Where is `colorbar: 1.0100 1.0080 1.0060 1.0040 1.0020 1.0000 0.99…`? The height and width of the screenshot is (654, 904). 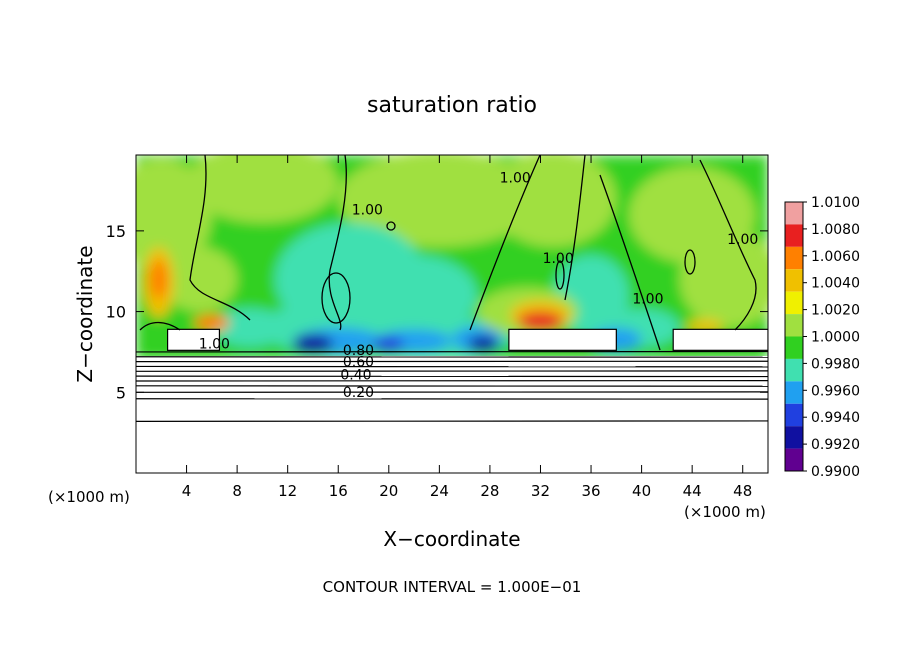 colorbar: 1.0100 1.0080 1.0060 1.0040 1.0020 1.0000 0.99… is located at coordinates (822, 337).